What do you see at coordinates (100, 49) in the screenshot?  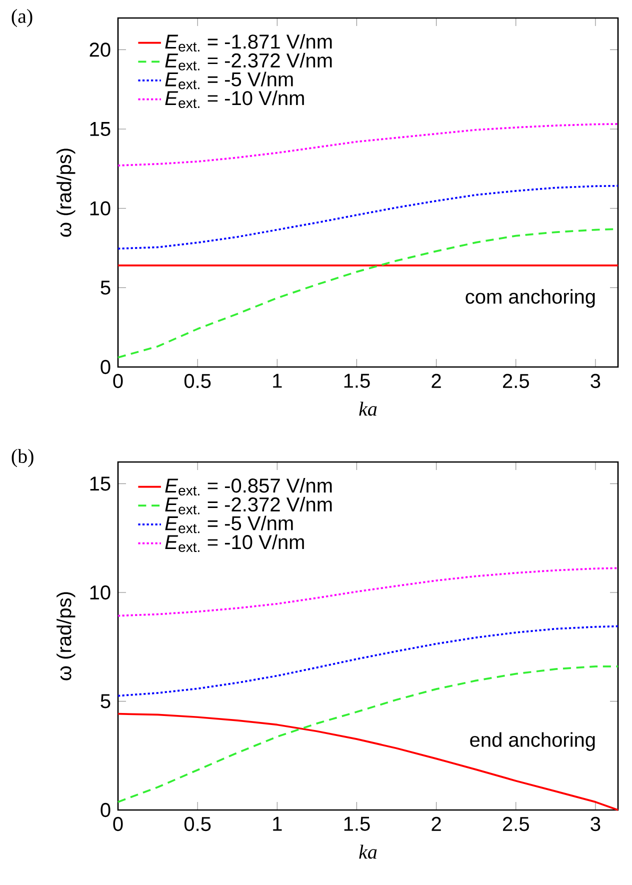 I see `y-tick-label: 20` at bounding box center [100, 49].